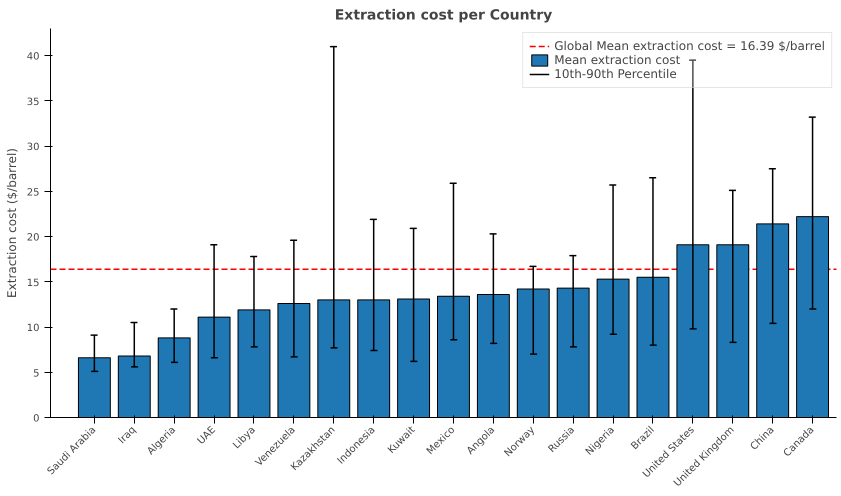  I want to click on legend-label: Mean extraction cost, so click(617, 60).